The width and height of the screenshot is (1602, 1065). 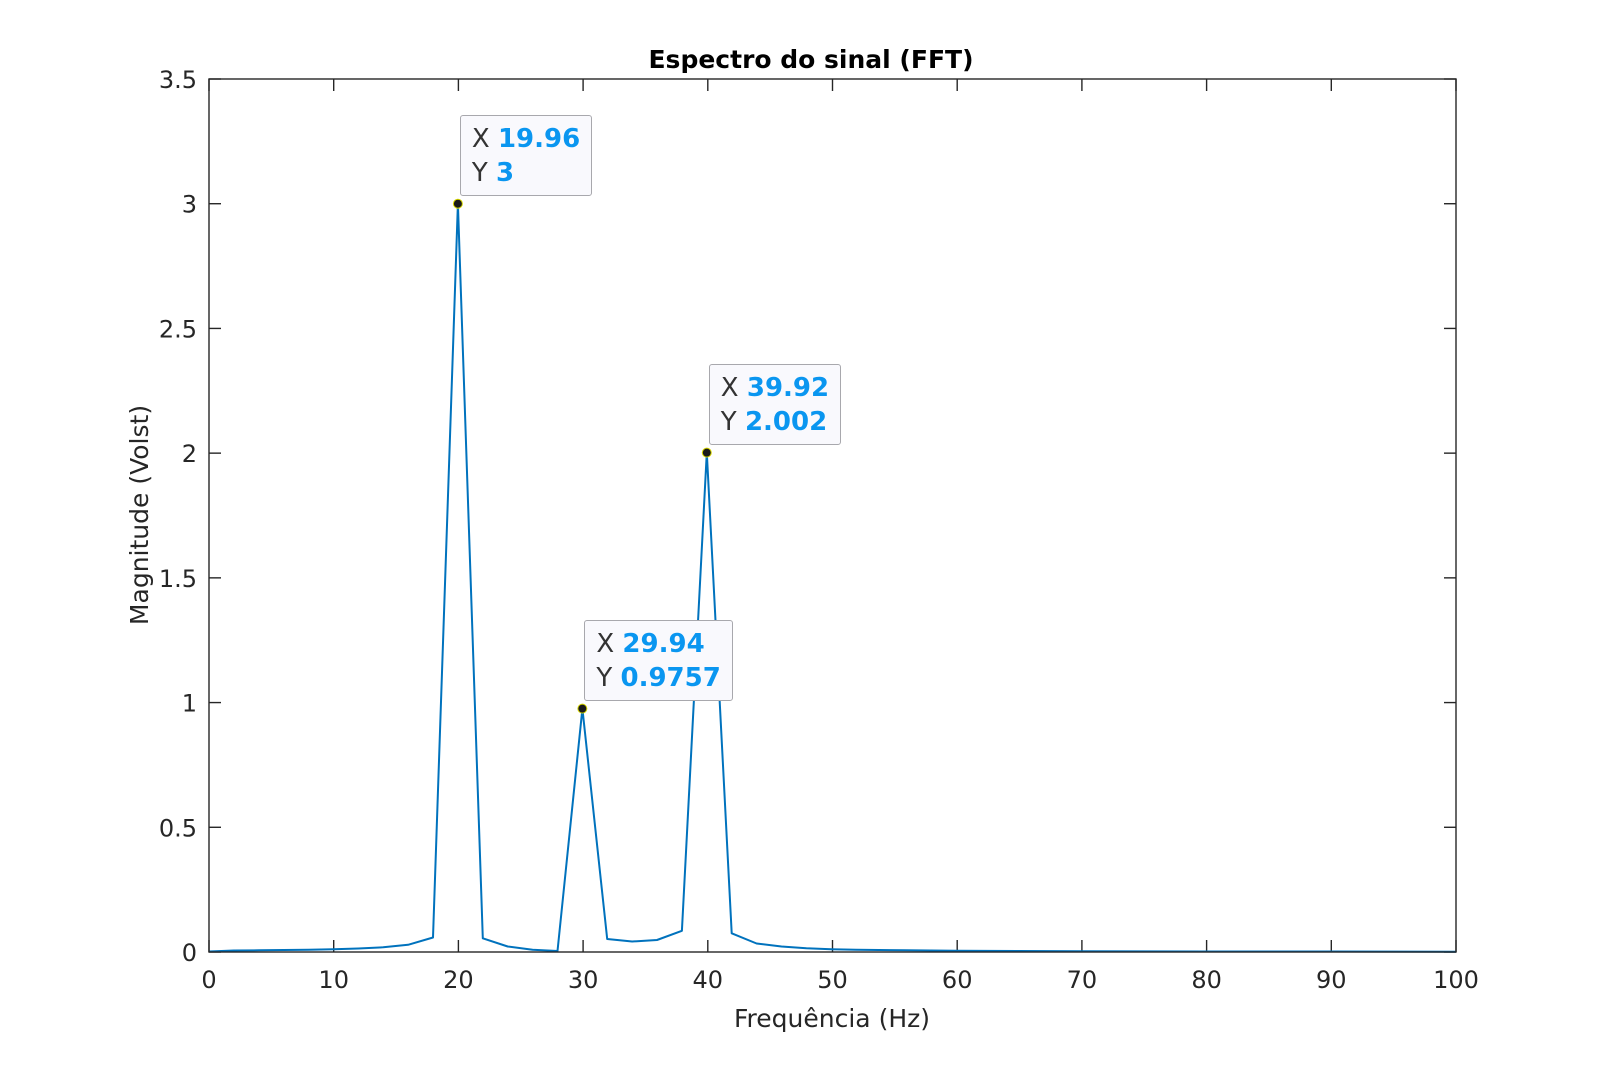 What do you see at coordinates (663, 643) in the screenshot?
I see `datatip-x-value: 29.94` at bounding box center [663, 643].